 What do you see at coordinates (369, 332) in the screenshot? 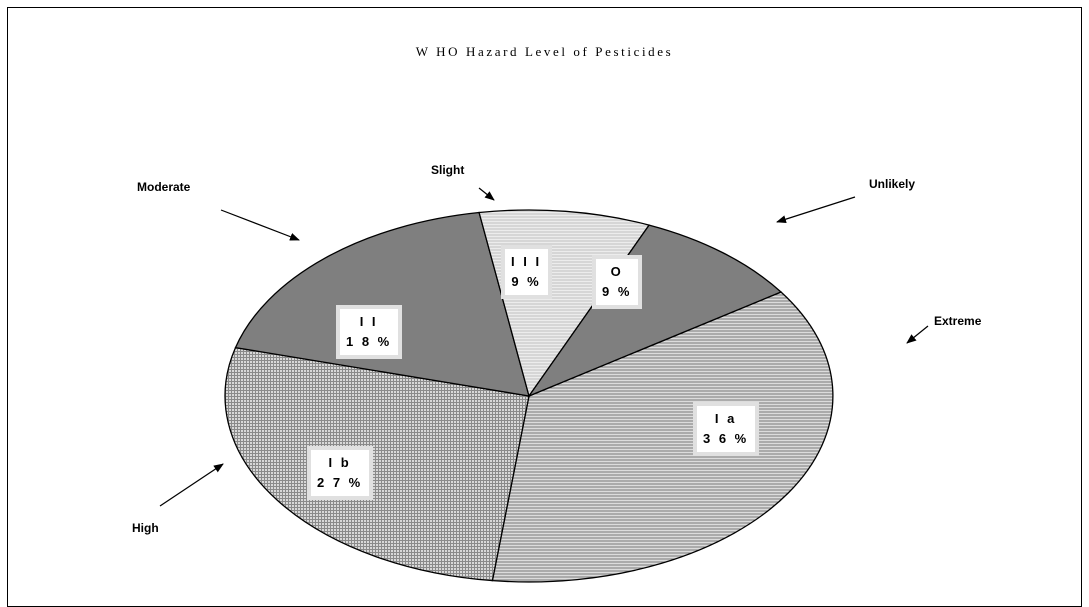
I see `slice-label-ii: I I 1 8 %` at bounding box center [369, 332].